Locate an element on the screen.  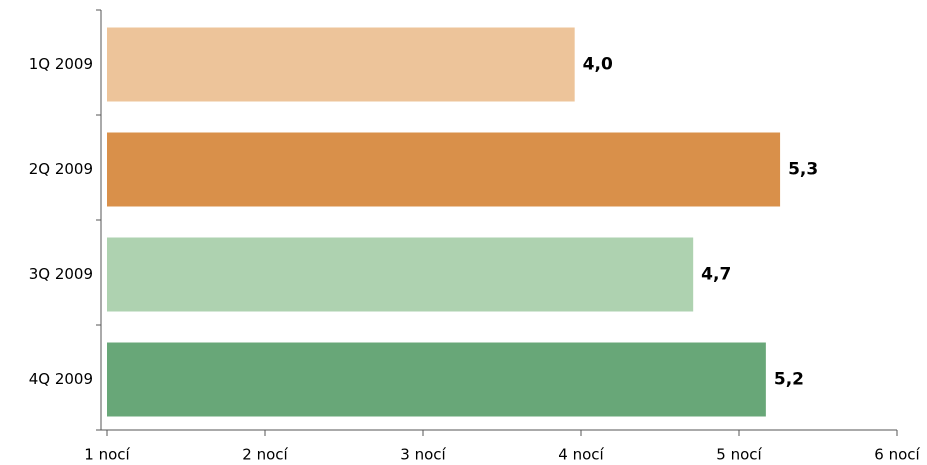
y-tick-label: 2Q 2009 is located at coordinates (61, 169).